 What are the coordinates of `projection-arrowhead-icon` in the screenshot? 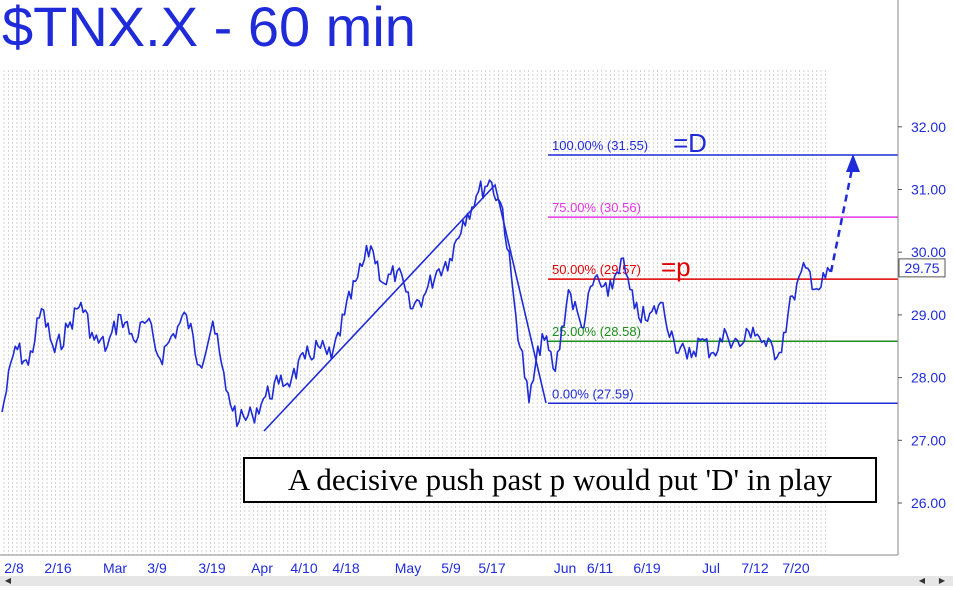 It's located at (853, 163).